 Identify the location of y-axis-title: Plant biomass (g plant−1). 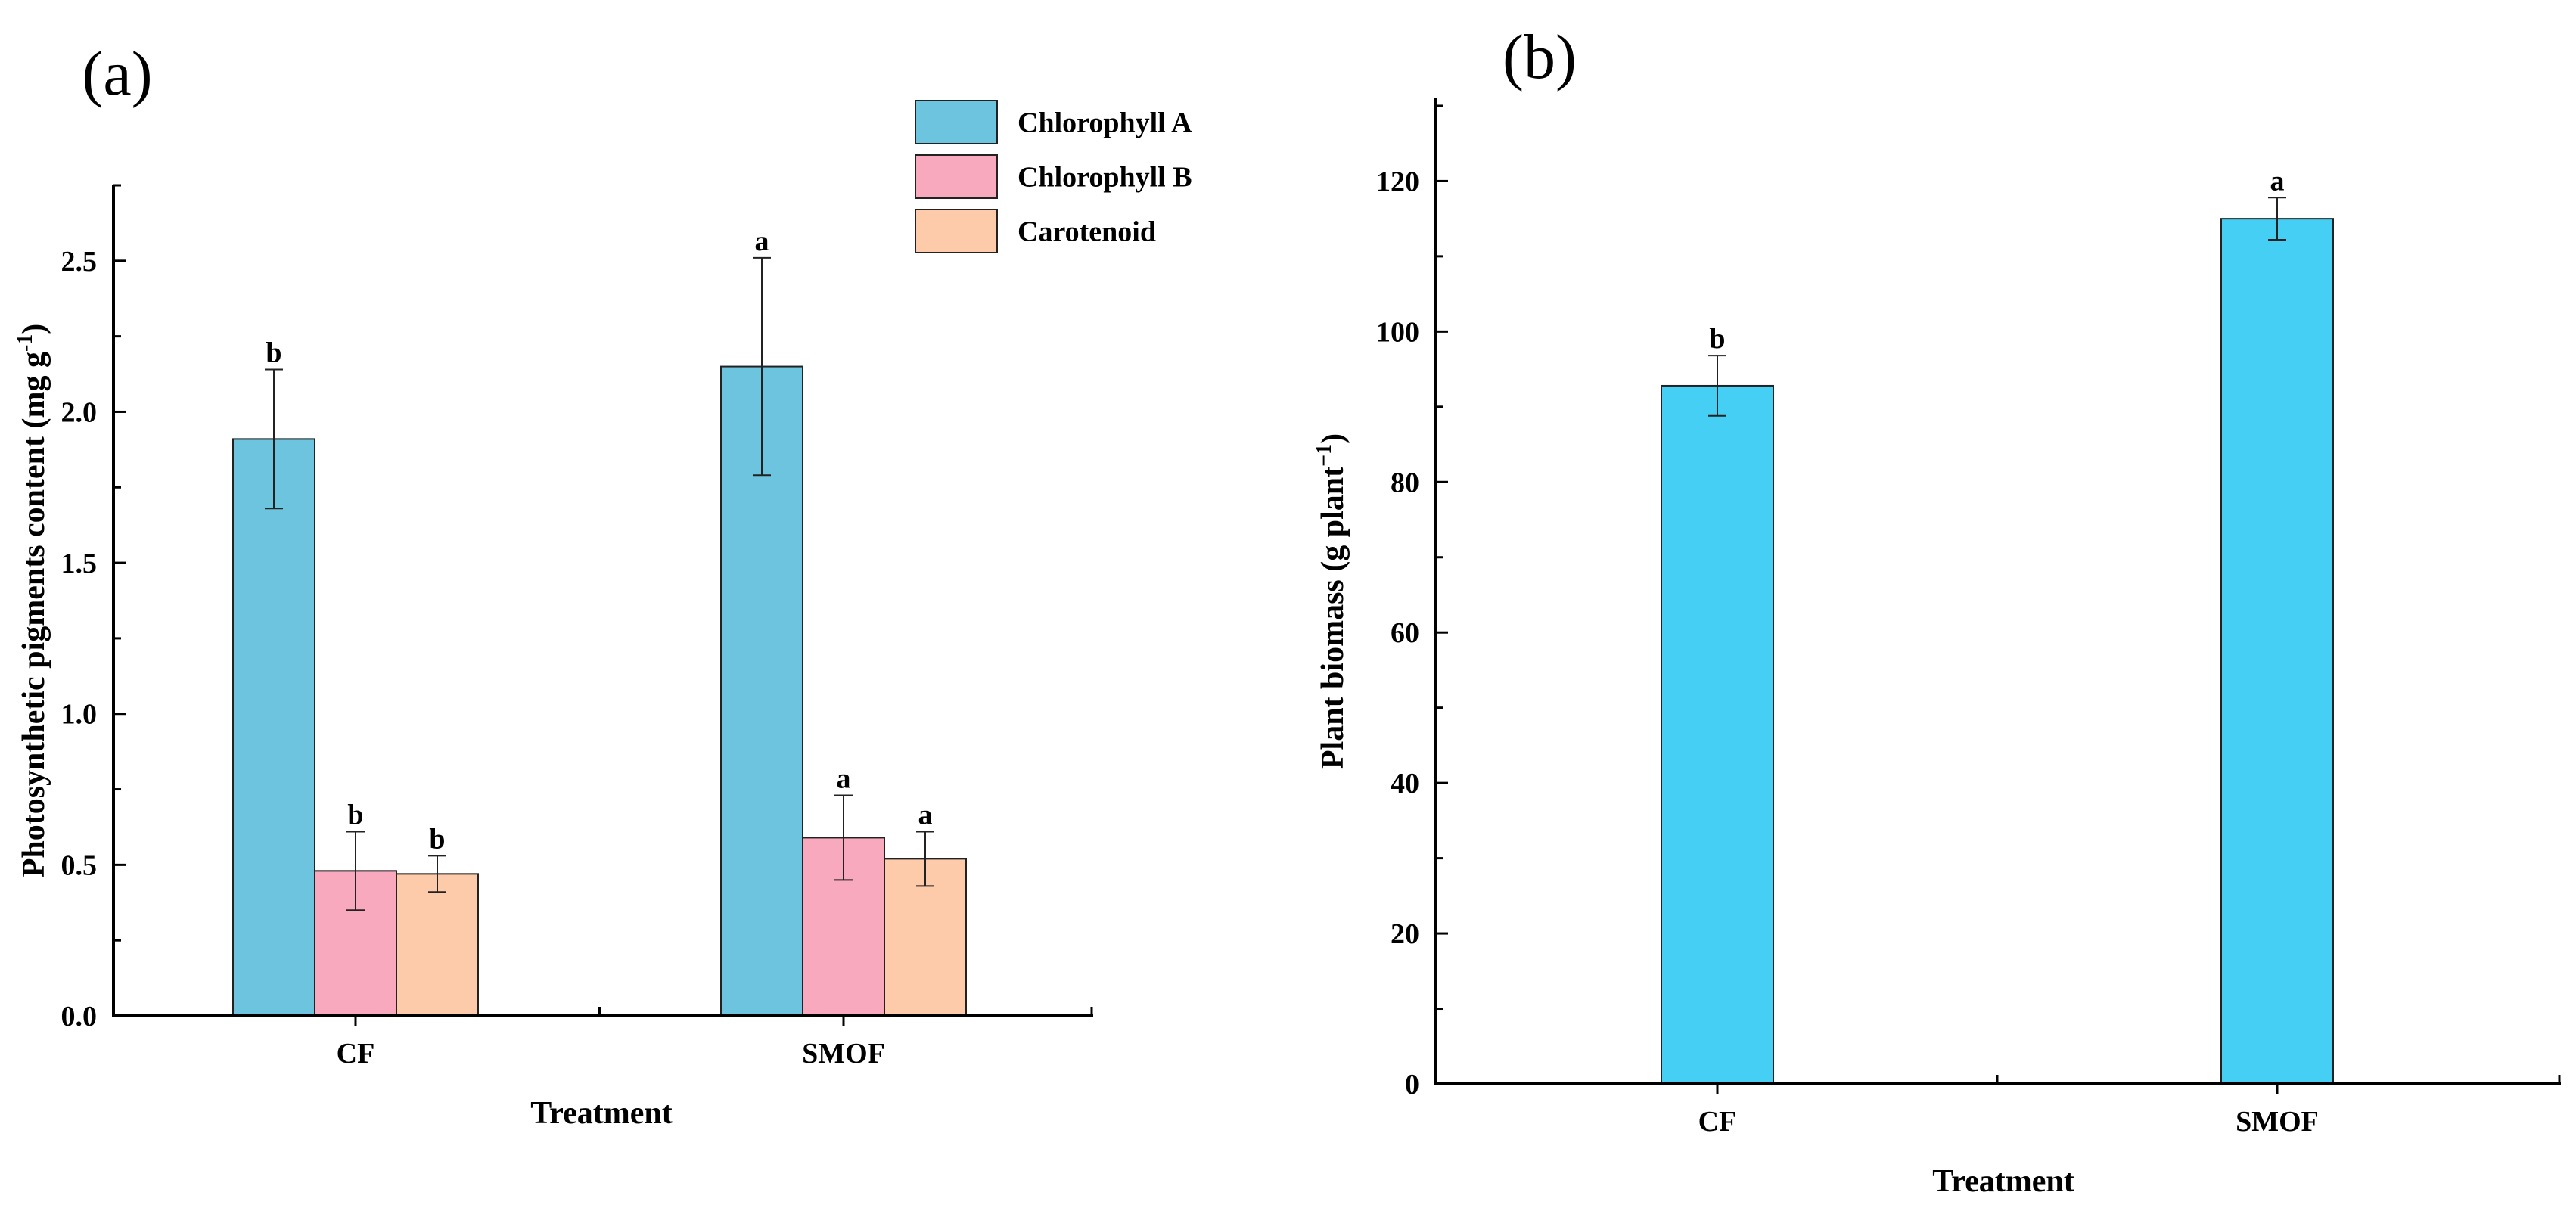
(1331, 601).